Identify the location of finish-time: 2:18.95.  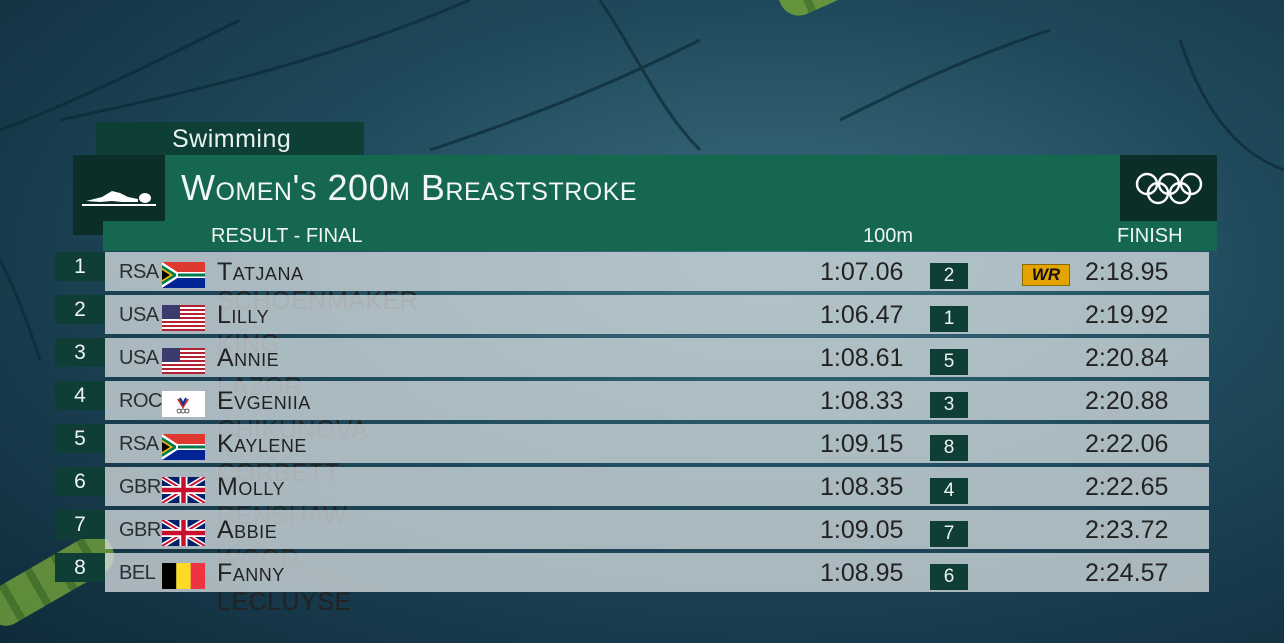
(1127, 272).